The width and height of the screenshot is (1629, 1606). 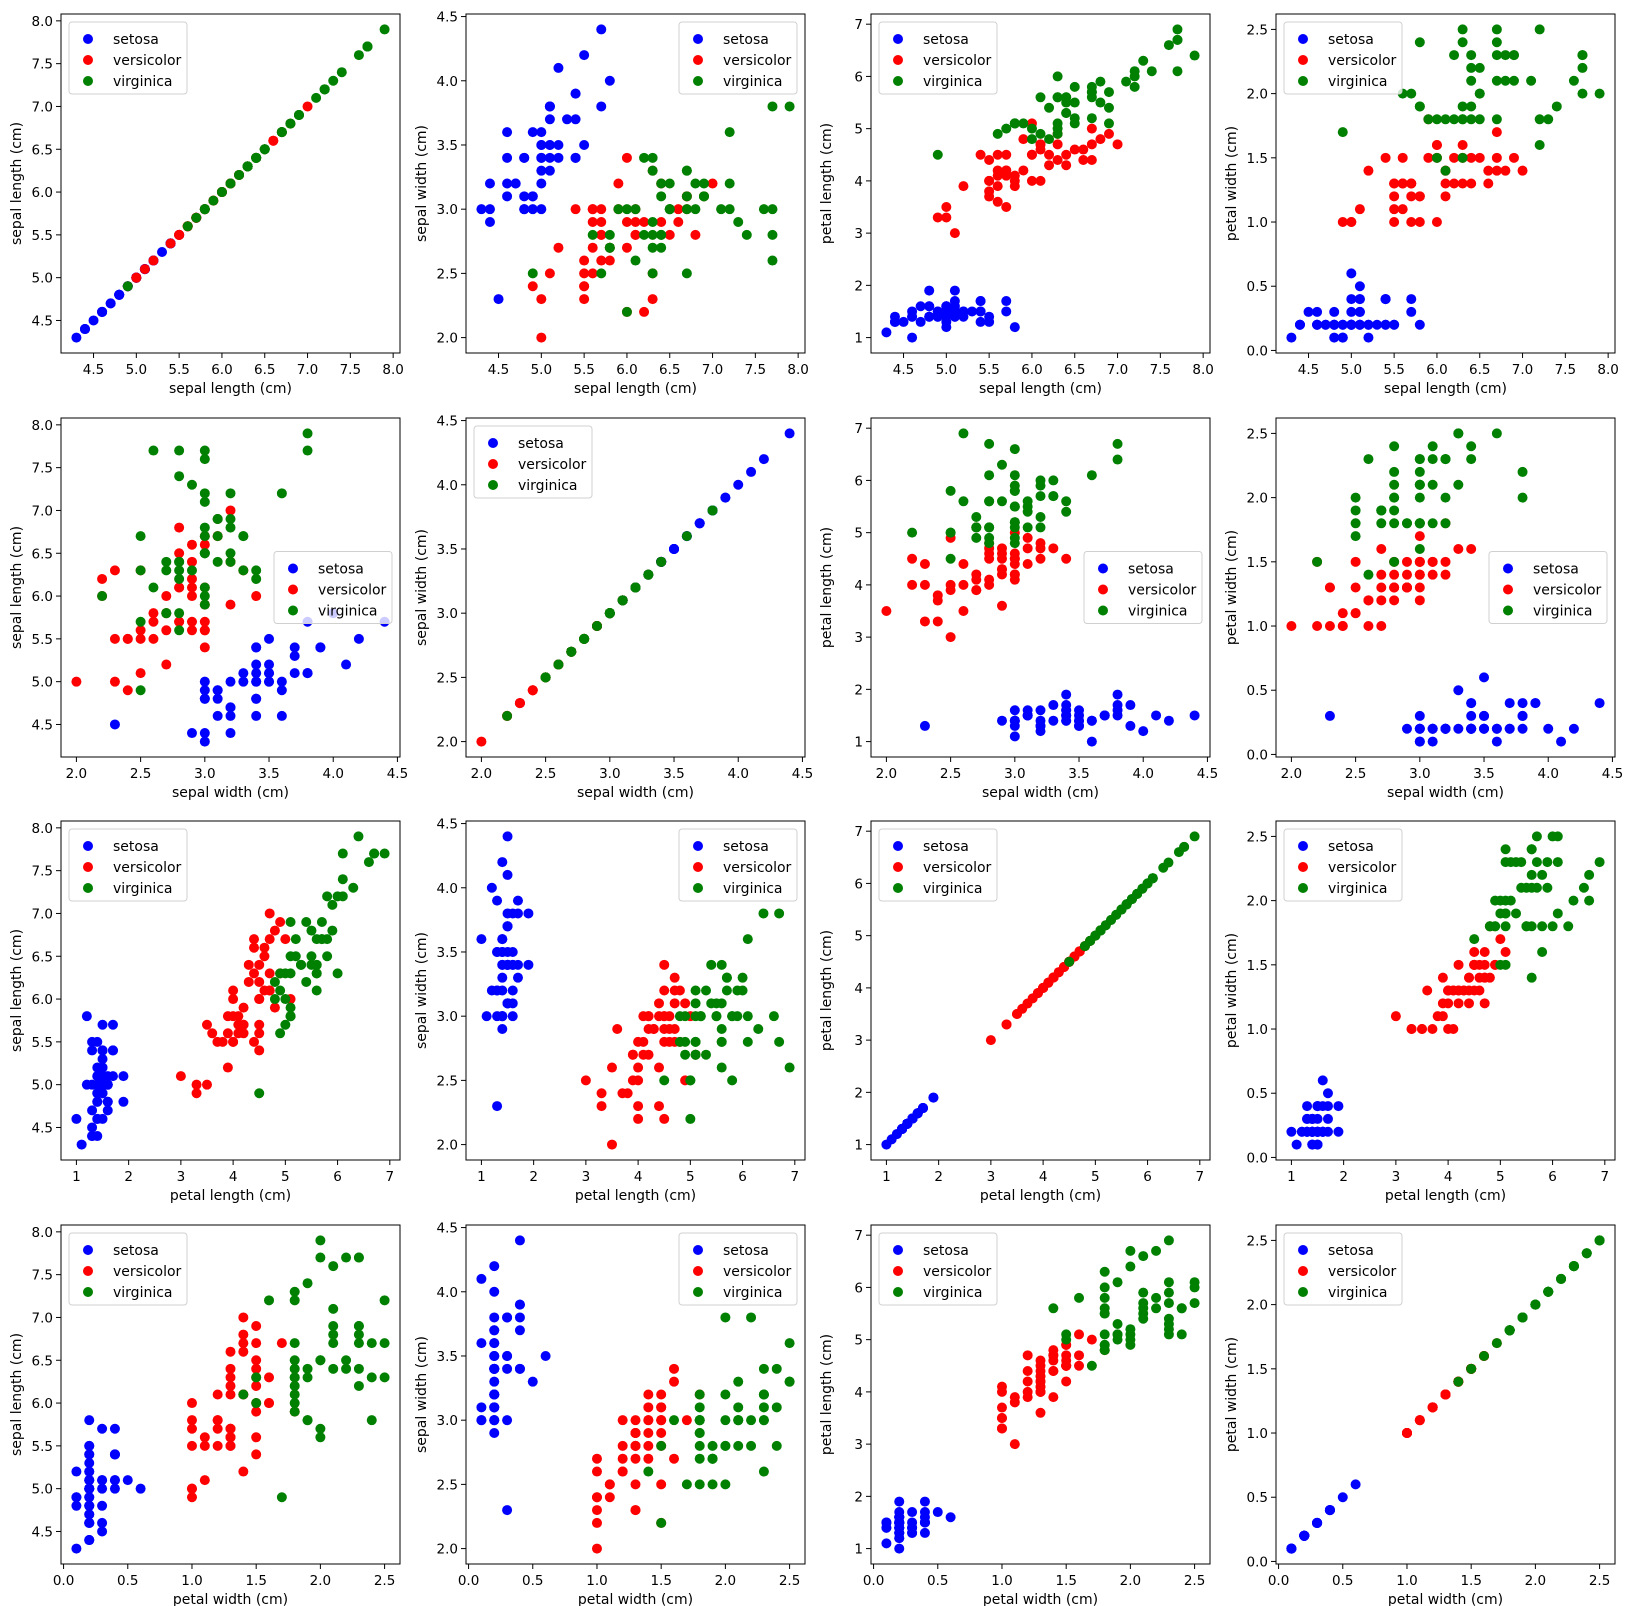 I want to click on legend-marker-virginica, so click(x=88, y=888).